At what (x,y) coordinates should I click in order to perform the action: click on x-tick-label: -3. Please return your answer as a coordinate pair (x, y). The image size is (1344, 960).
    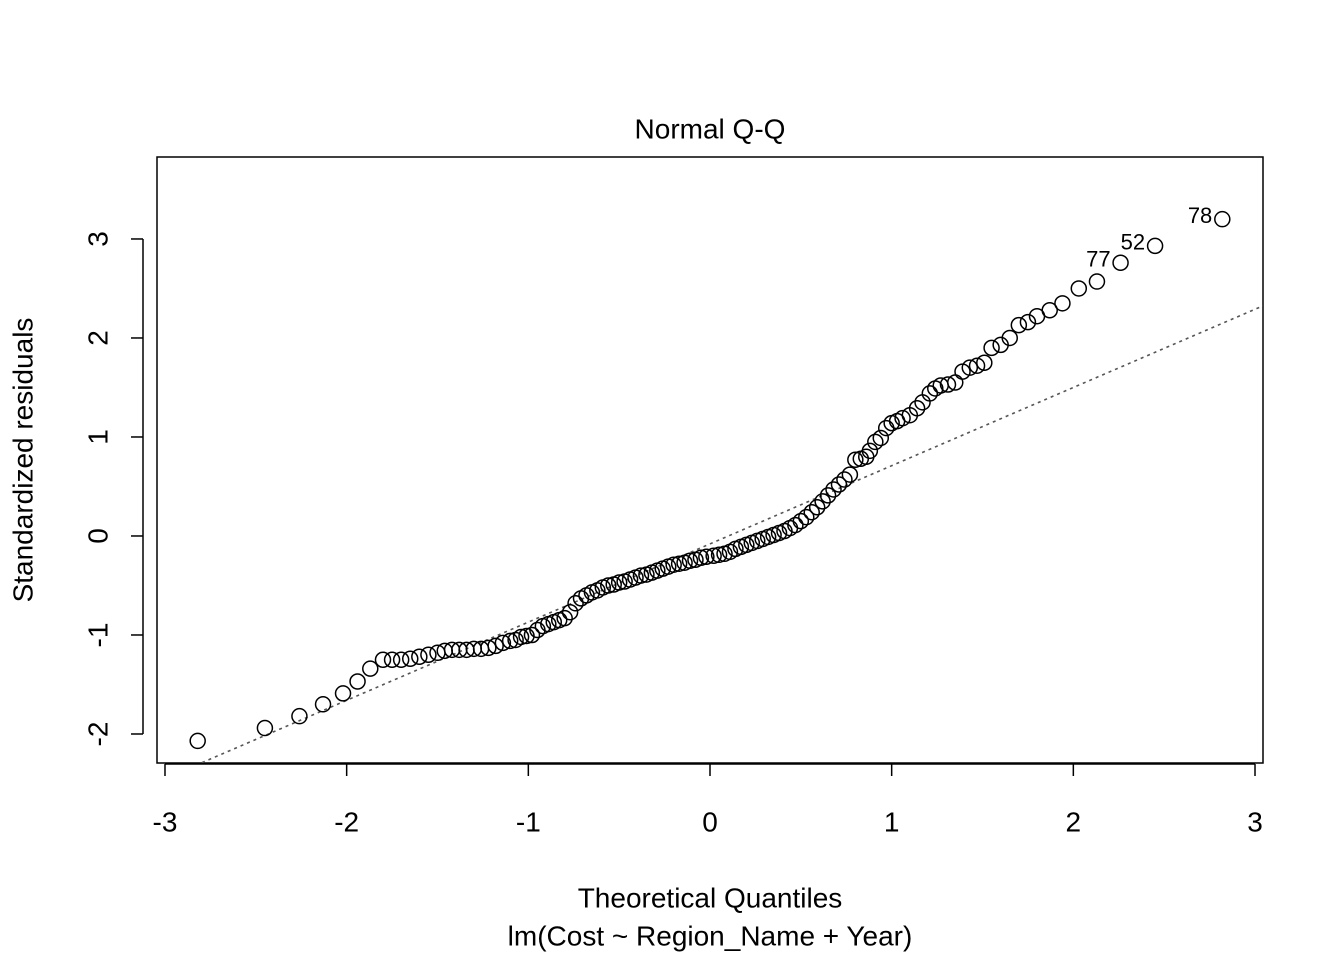
    Looking at the image, I should click on (165, 821).